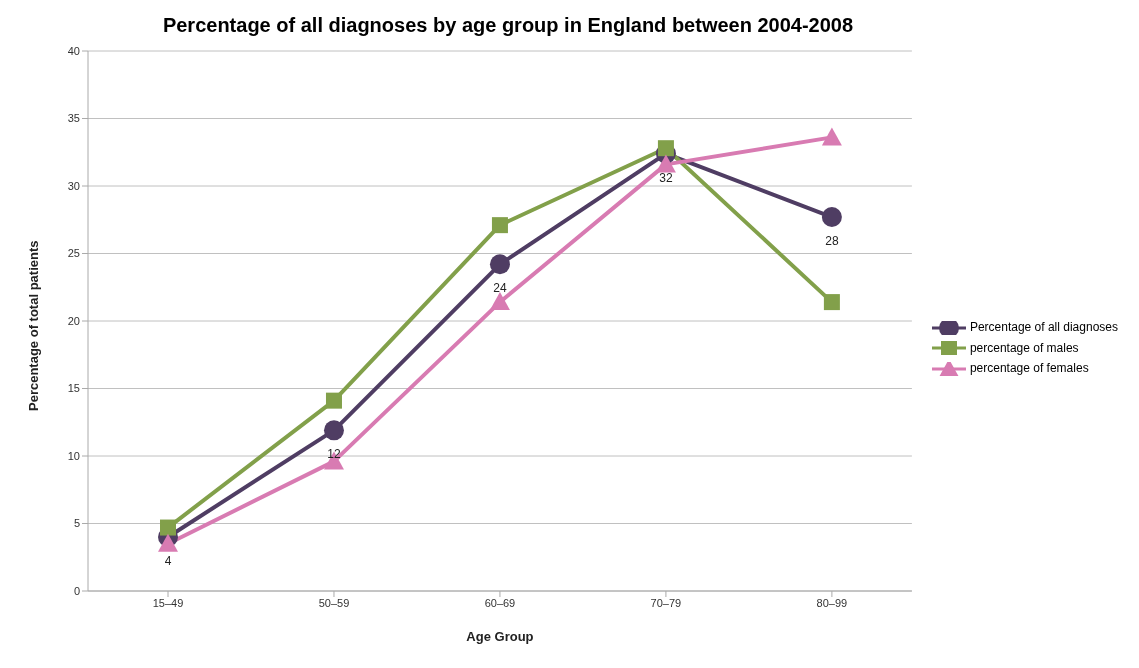 The height and width of the screenshot is (668, 1139). What do you see at coordinates (832, 602) in the screenshot?
I see `x-tick-label: 80–99` at bounding box center [832, 602].